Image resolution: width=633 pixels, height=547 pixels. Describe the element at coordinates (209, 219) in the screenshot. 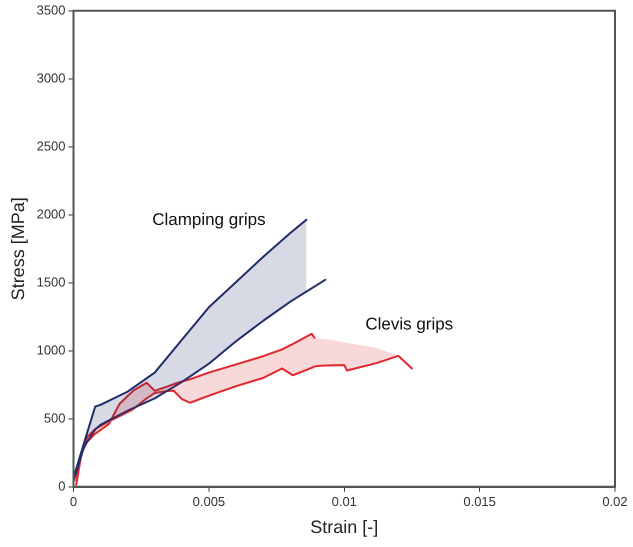

I see `annotation: Clamping grips` at that location.